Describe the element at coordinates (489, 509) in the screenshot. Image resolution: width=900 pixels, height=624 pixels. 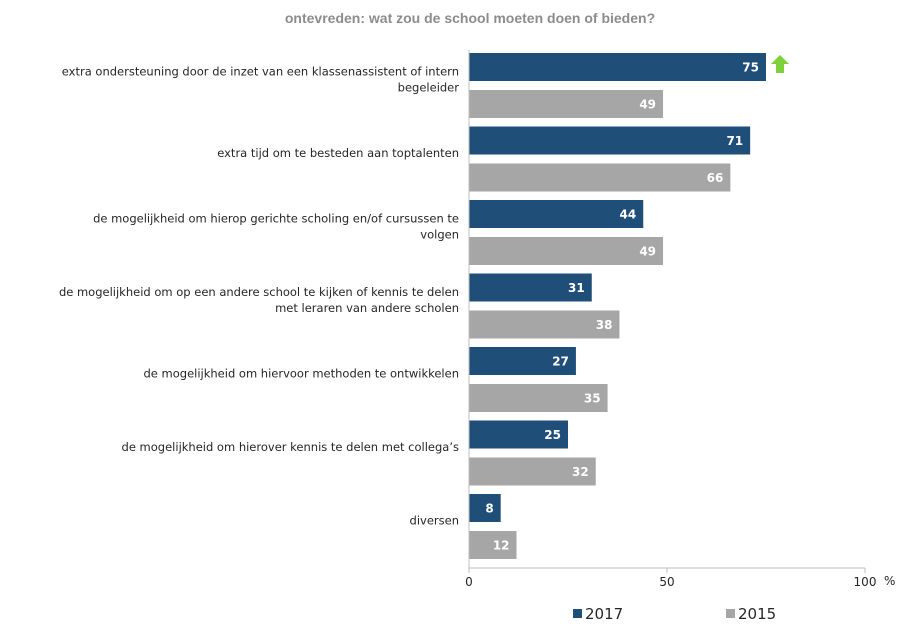
I see `data-label: 8` at that location.